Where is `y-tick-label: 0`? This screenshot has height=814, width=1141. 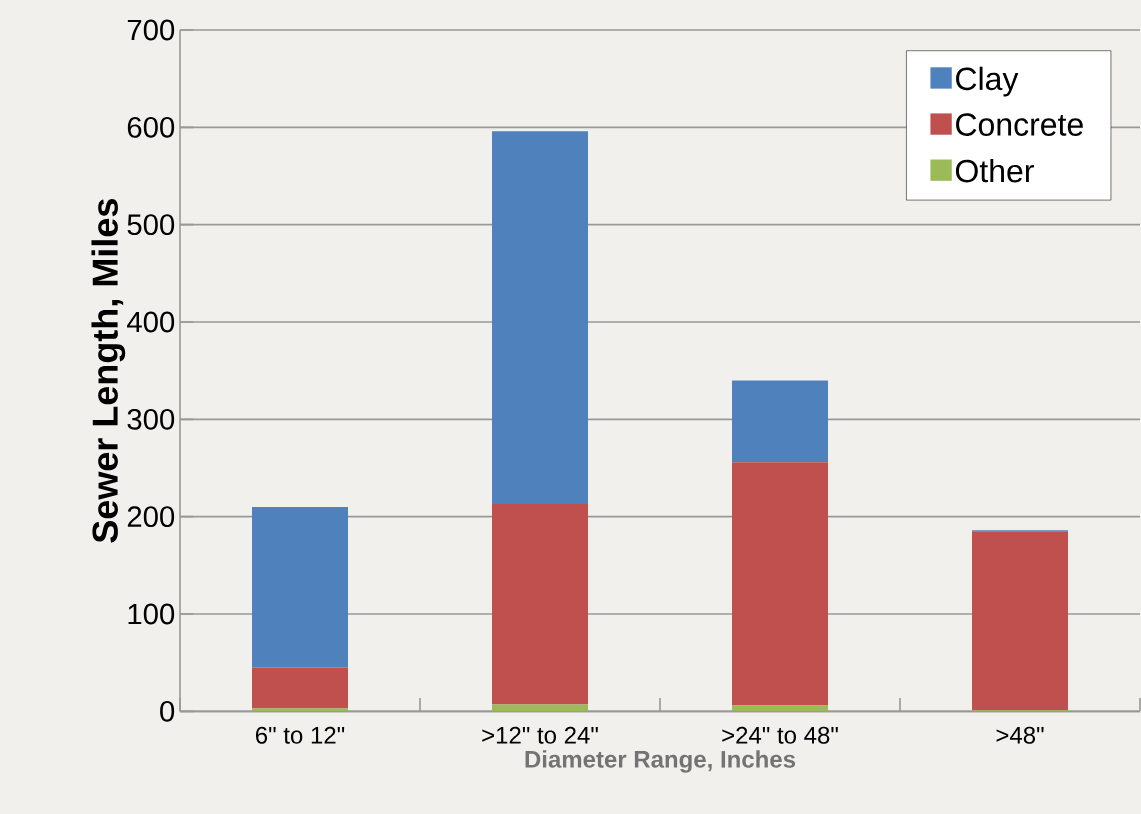 y-tick-label: 0 is located at coordinates (167, 711).